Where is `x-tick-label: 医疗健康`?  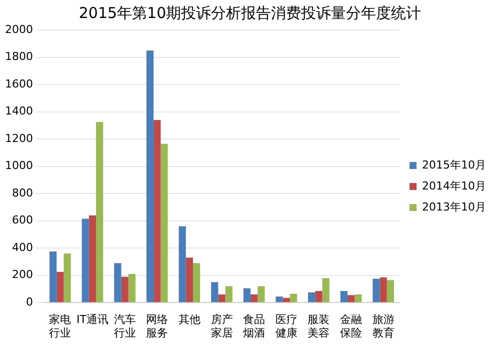 x-tick-label: 医疗健康 is located at coordinates (286, 326).